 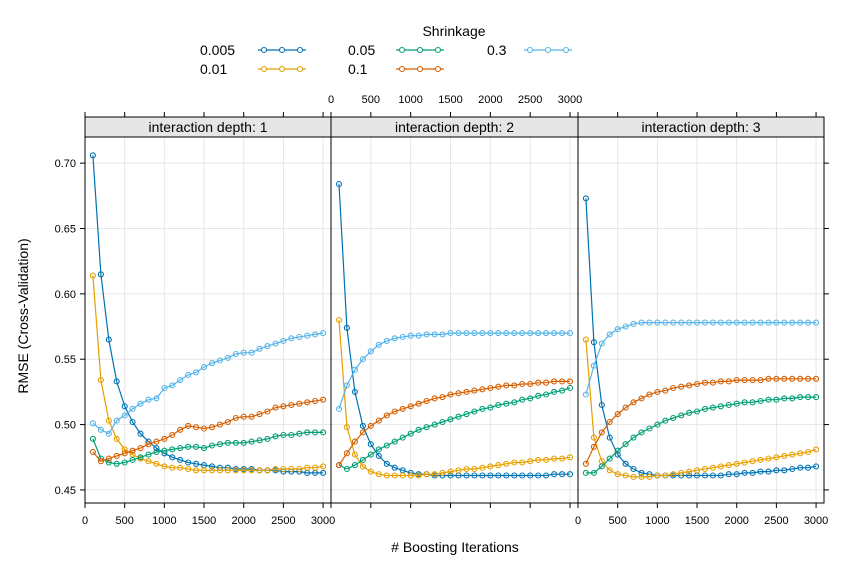 I want to click on y-axis-title: RMSE (Cross-Validation), so click(x=23, y=315).